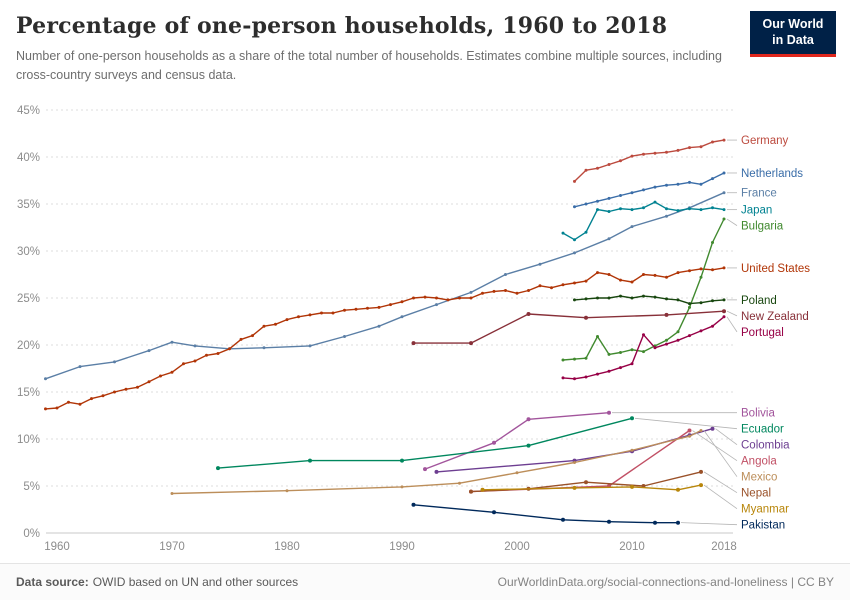 The image size is (850, 600). Describe the element at coordinates (57, 547) in the screenshot. I see `x-tick-label: 1960` at that location.